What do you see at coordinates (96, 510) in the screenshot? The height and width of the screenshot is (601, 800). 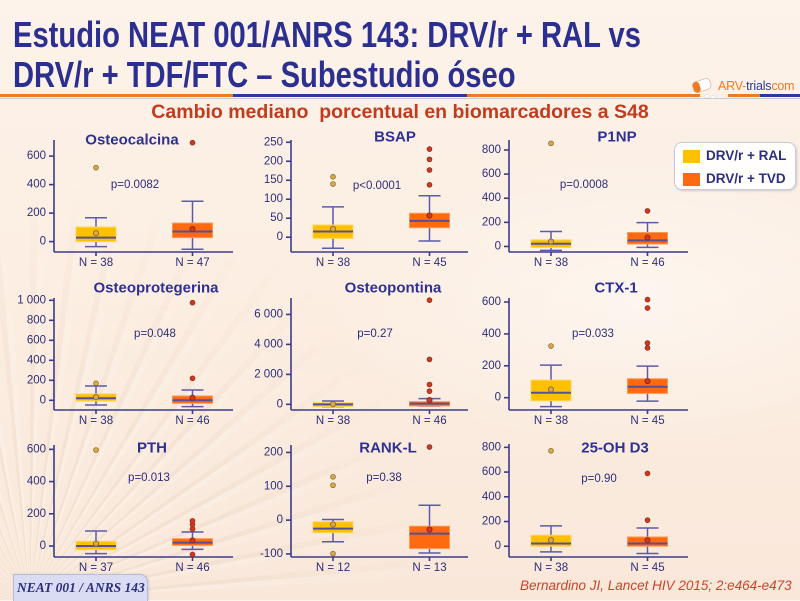 I see `box-group: N = 37` at bounding box center [96, 510].